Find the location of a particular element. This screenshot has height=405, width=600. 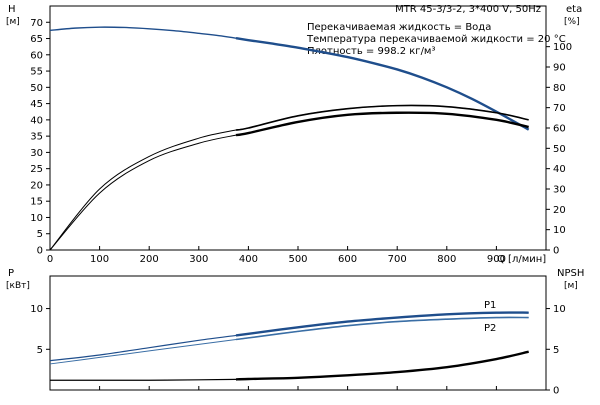

eta-curve-upper-thick is located at coordinates (382, 117).